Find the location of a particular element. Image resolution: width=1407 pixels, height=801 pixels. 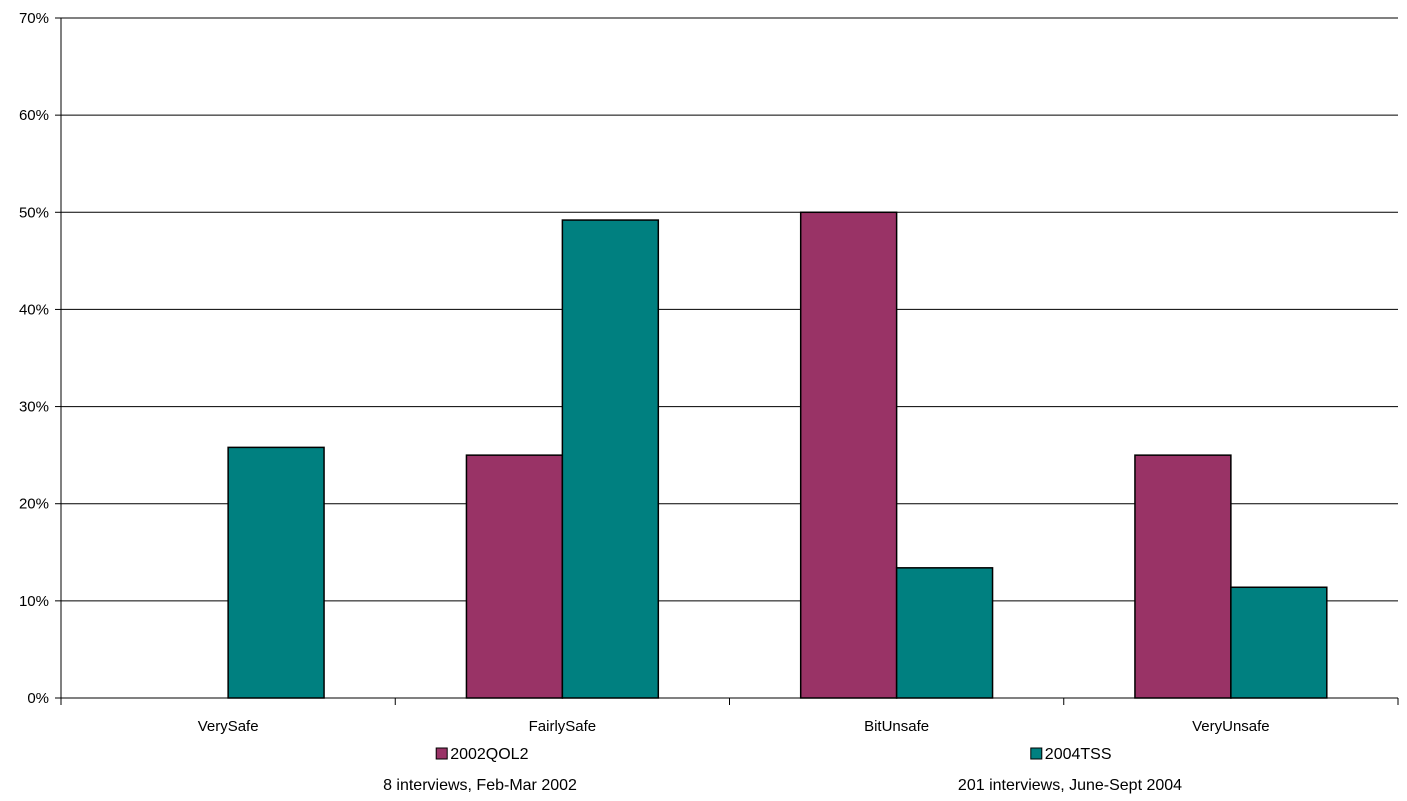

bar-2004tss-fairlysafe is located at coordinates (610, 459).